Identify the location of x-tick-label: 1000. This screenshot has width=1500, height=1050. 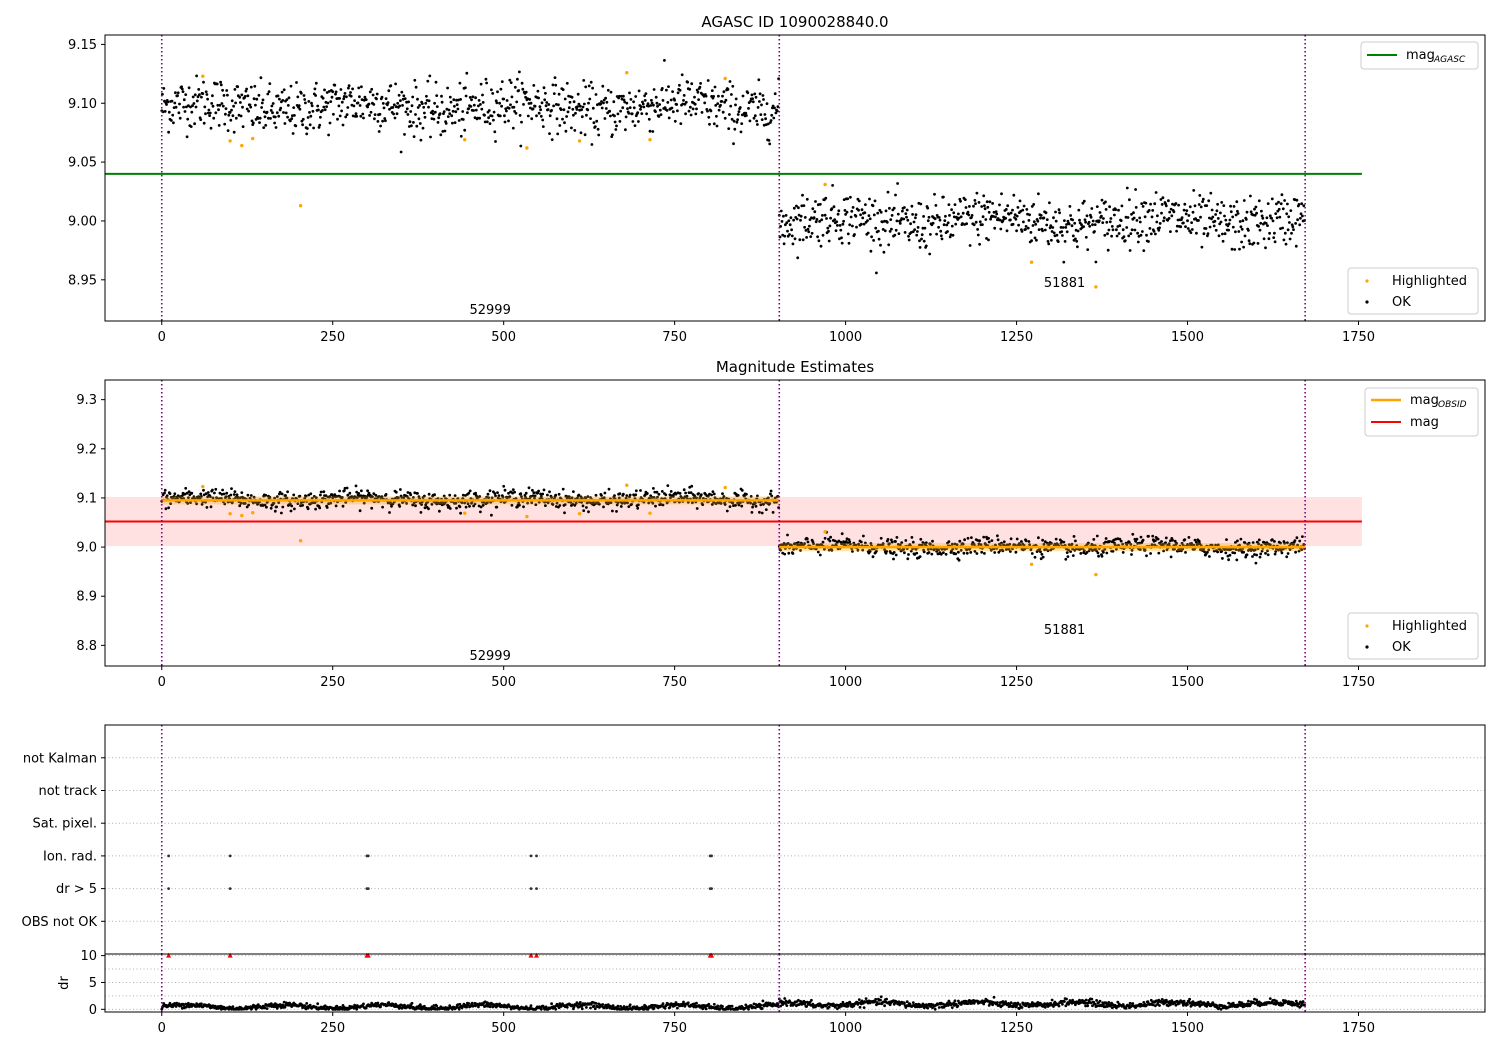
(845, 682).